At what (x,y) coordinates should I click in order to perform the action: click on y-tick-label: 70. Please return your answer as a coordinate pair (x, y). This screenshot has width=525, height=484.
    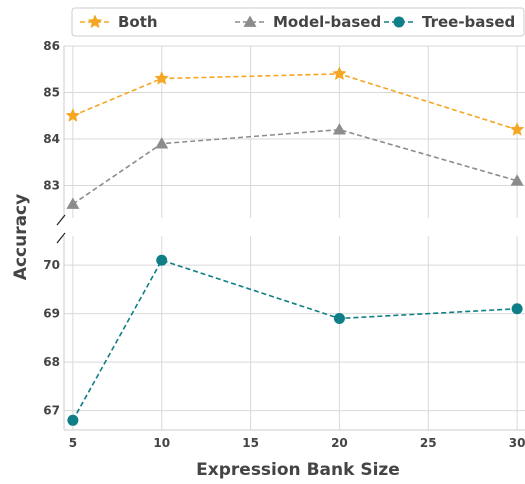
    Looking at the image, I should click on (51, 265).